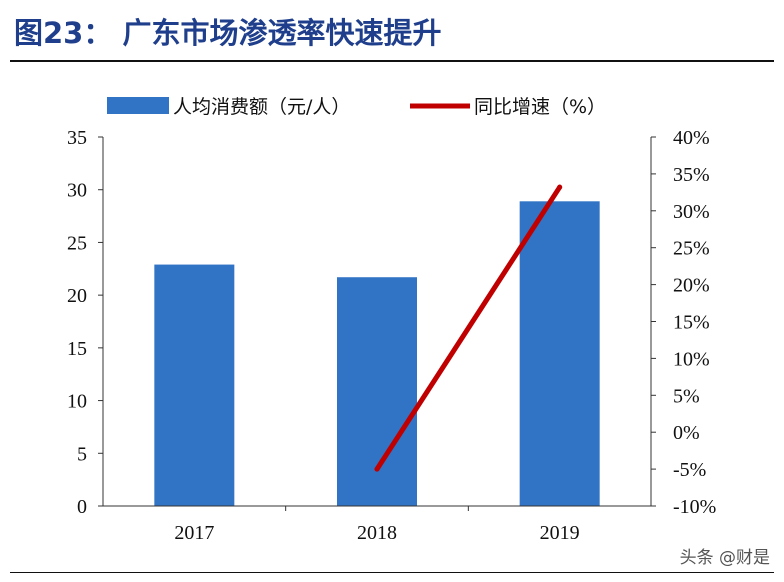  What do you see at coordinates (77, 296) in the screenshot?
I see `left-tick-label: 20` at bounding box center [77, 296].